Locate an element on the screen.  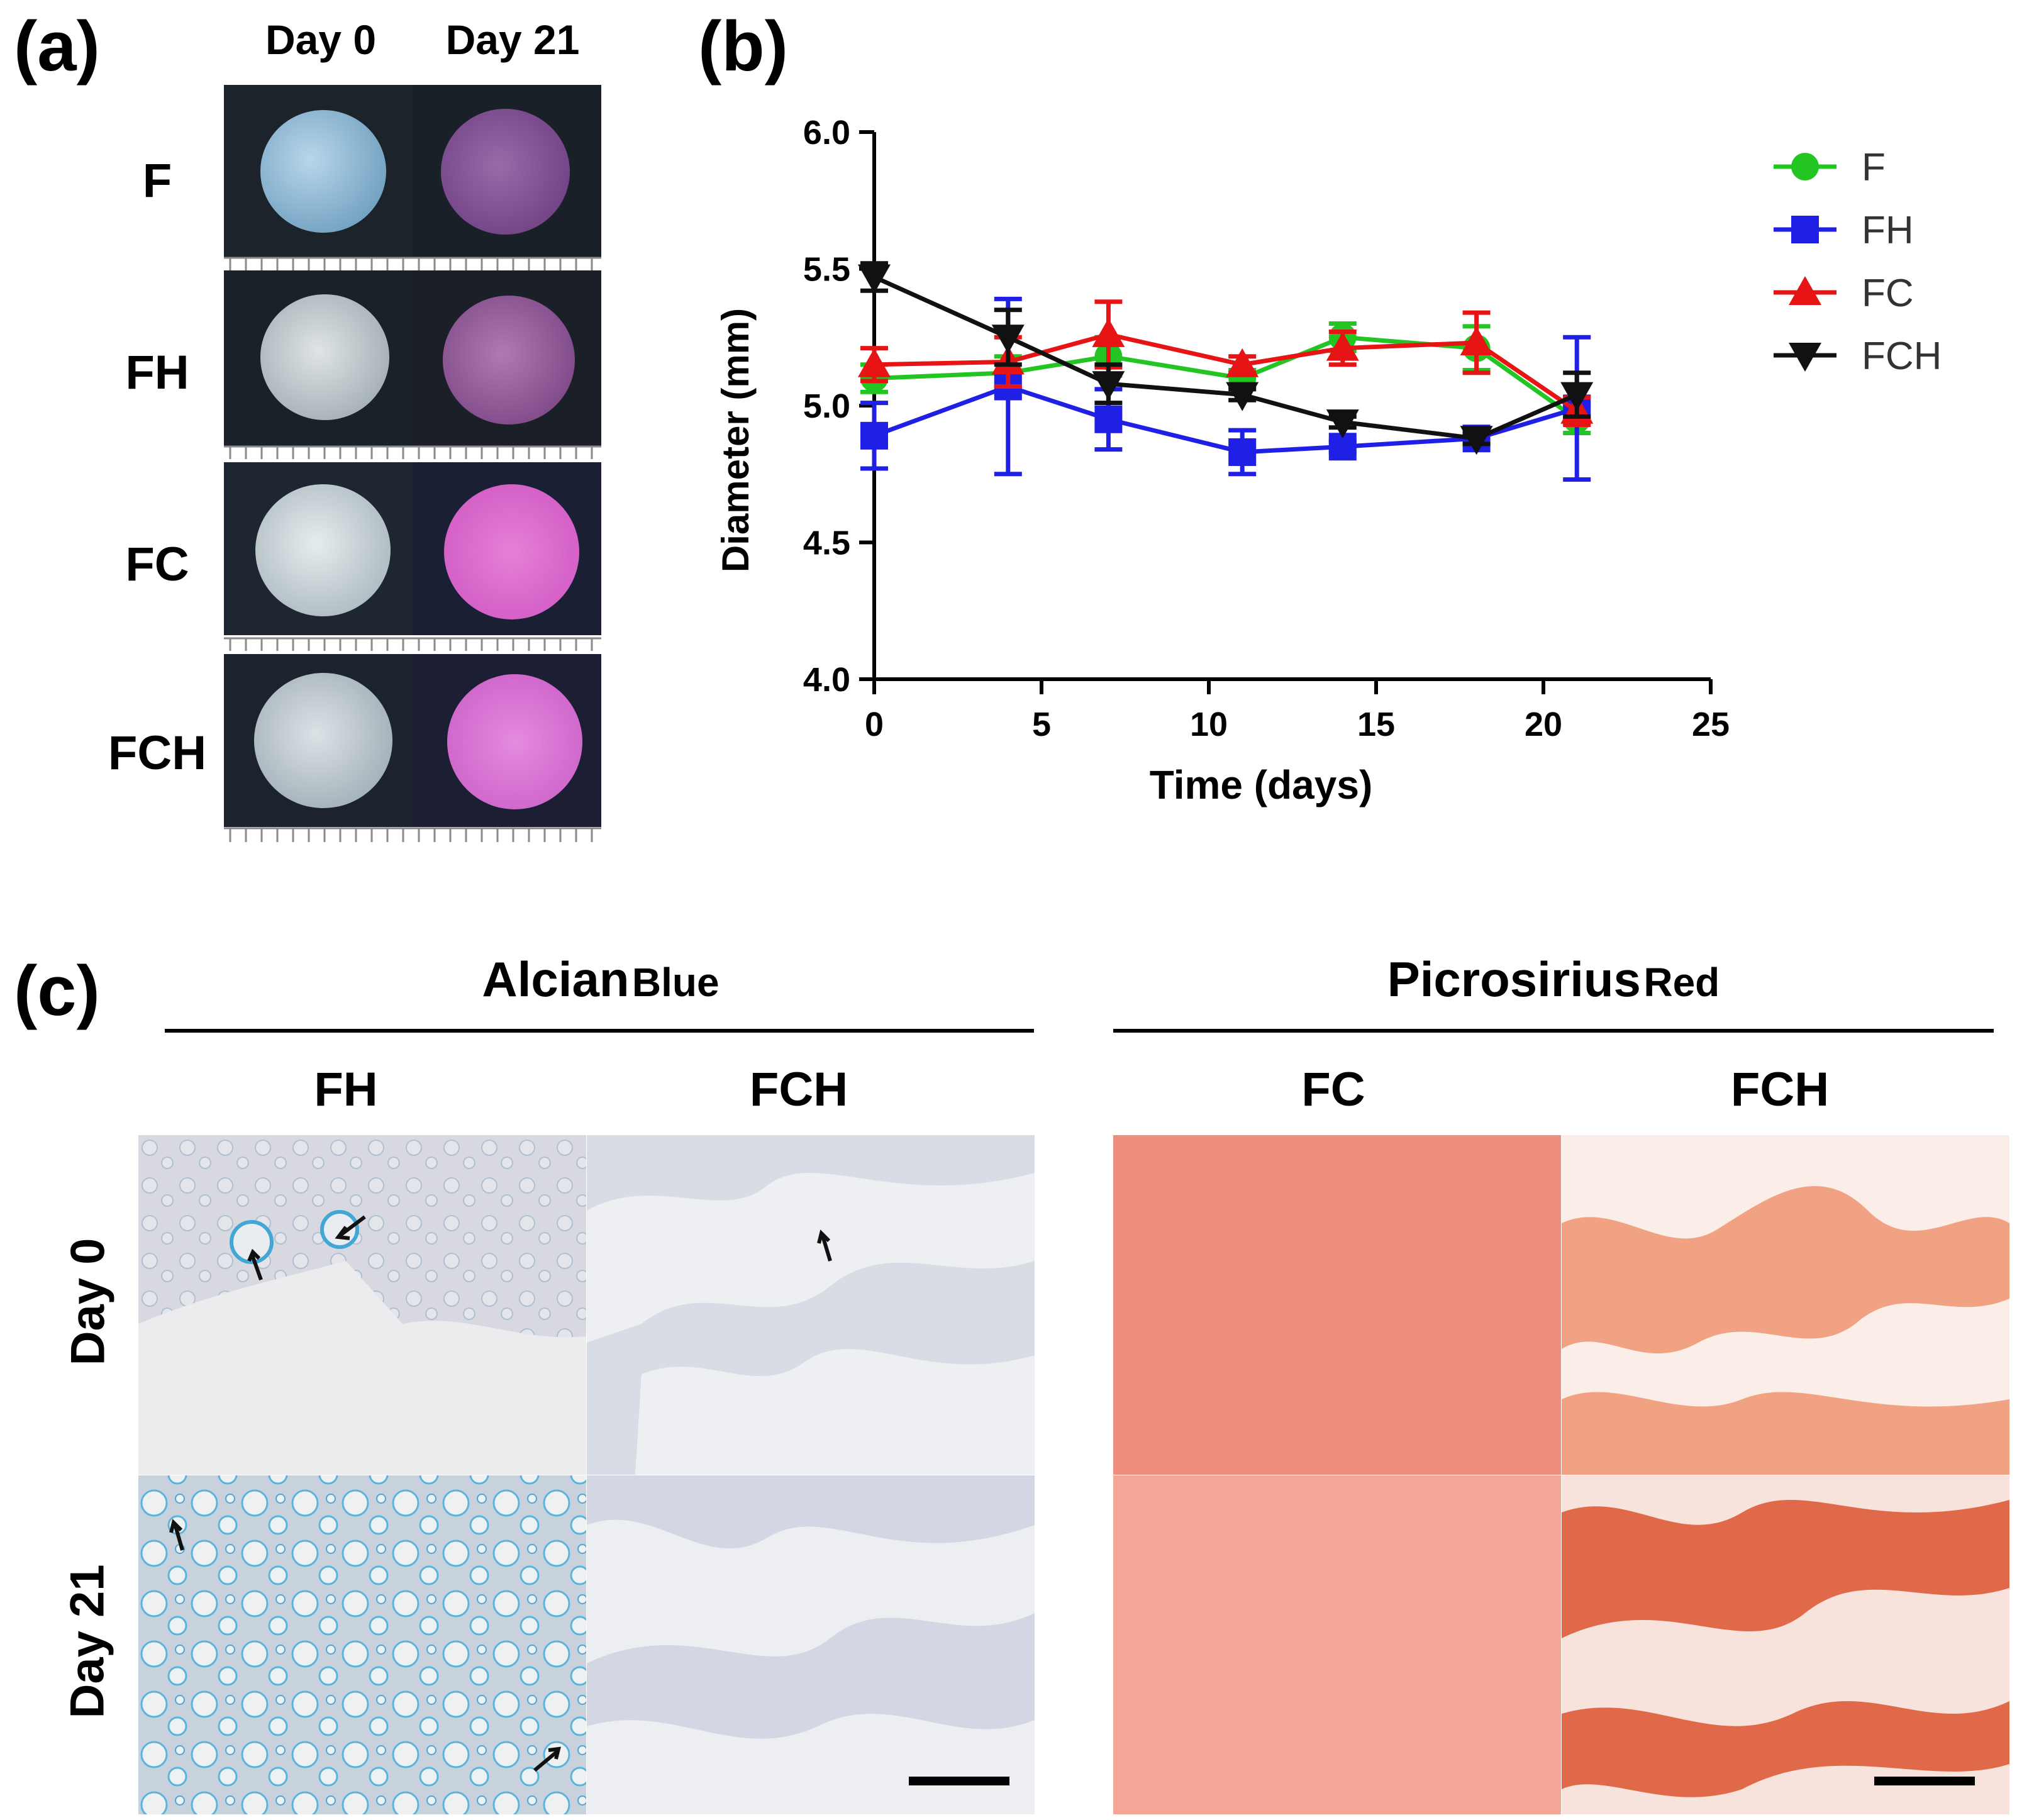
legend-label-f: F is located at coordinates (1874, 167).